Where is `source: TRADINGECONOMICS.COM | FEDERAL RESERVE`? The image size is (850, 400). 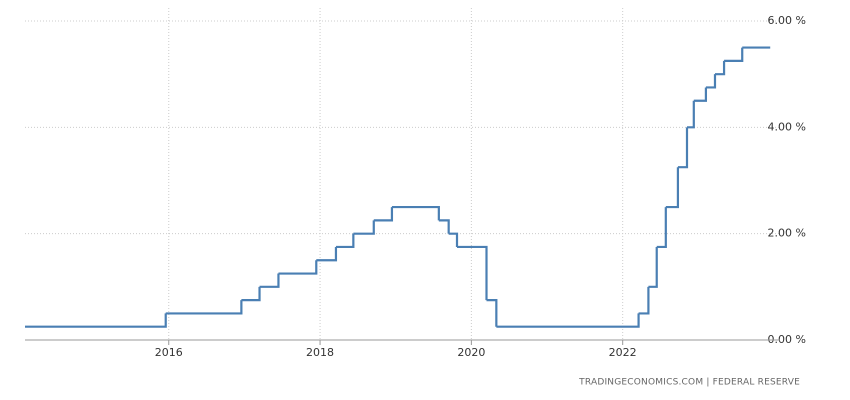 source: TRADINGECONOMICS.COM | FEDERAL RESERVE is located at coordinates (689, 383).